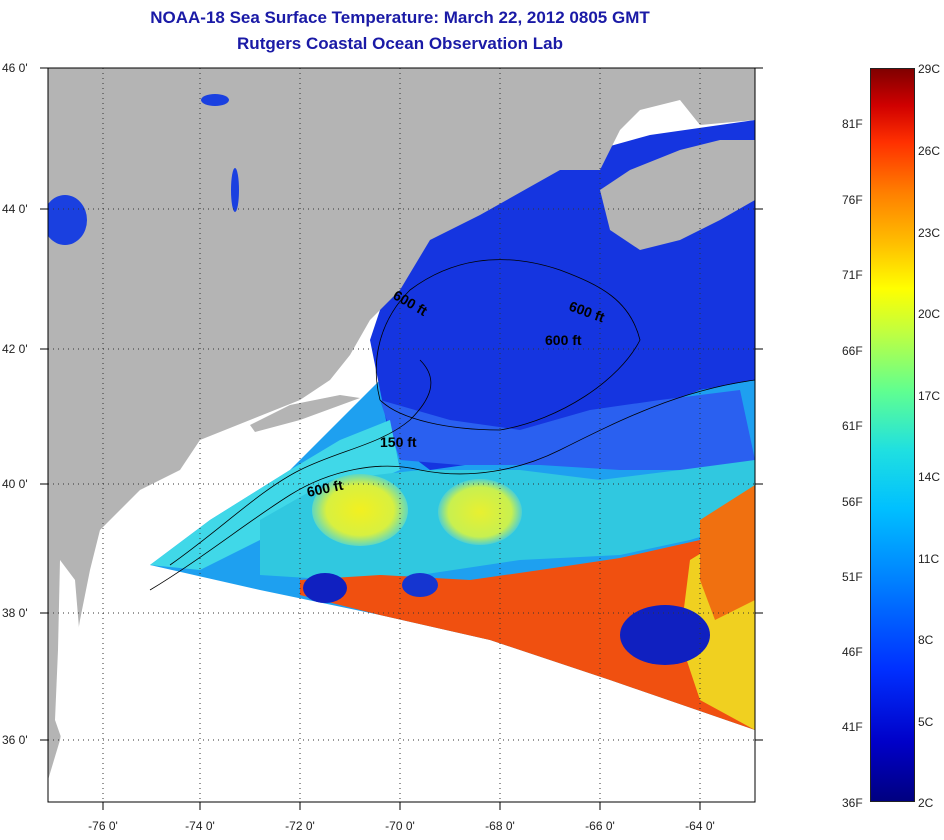  Describe the element at coordinates (727, 552) in the screenshot. I see `gulf-stream-orange` at that location.